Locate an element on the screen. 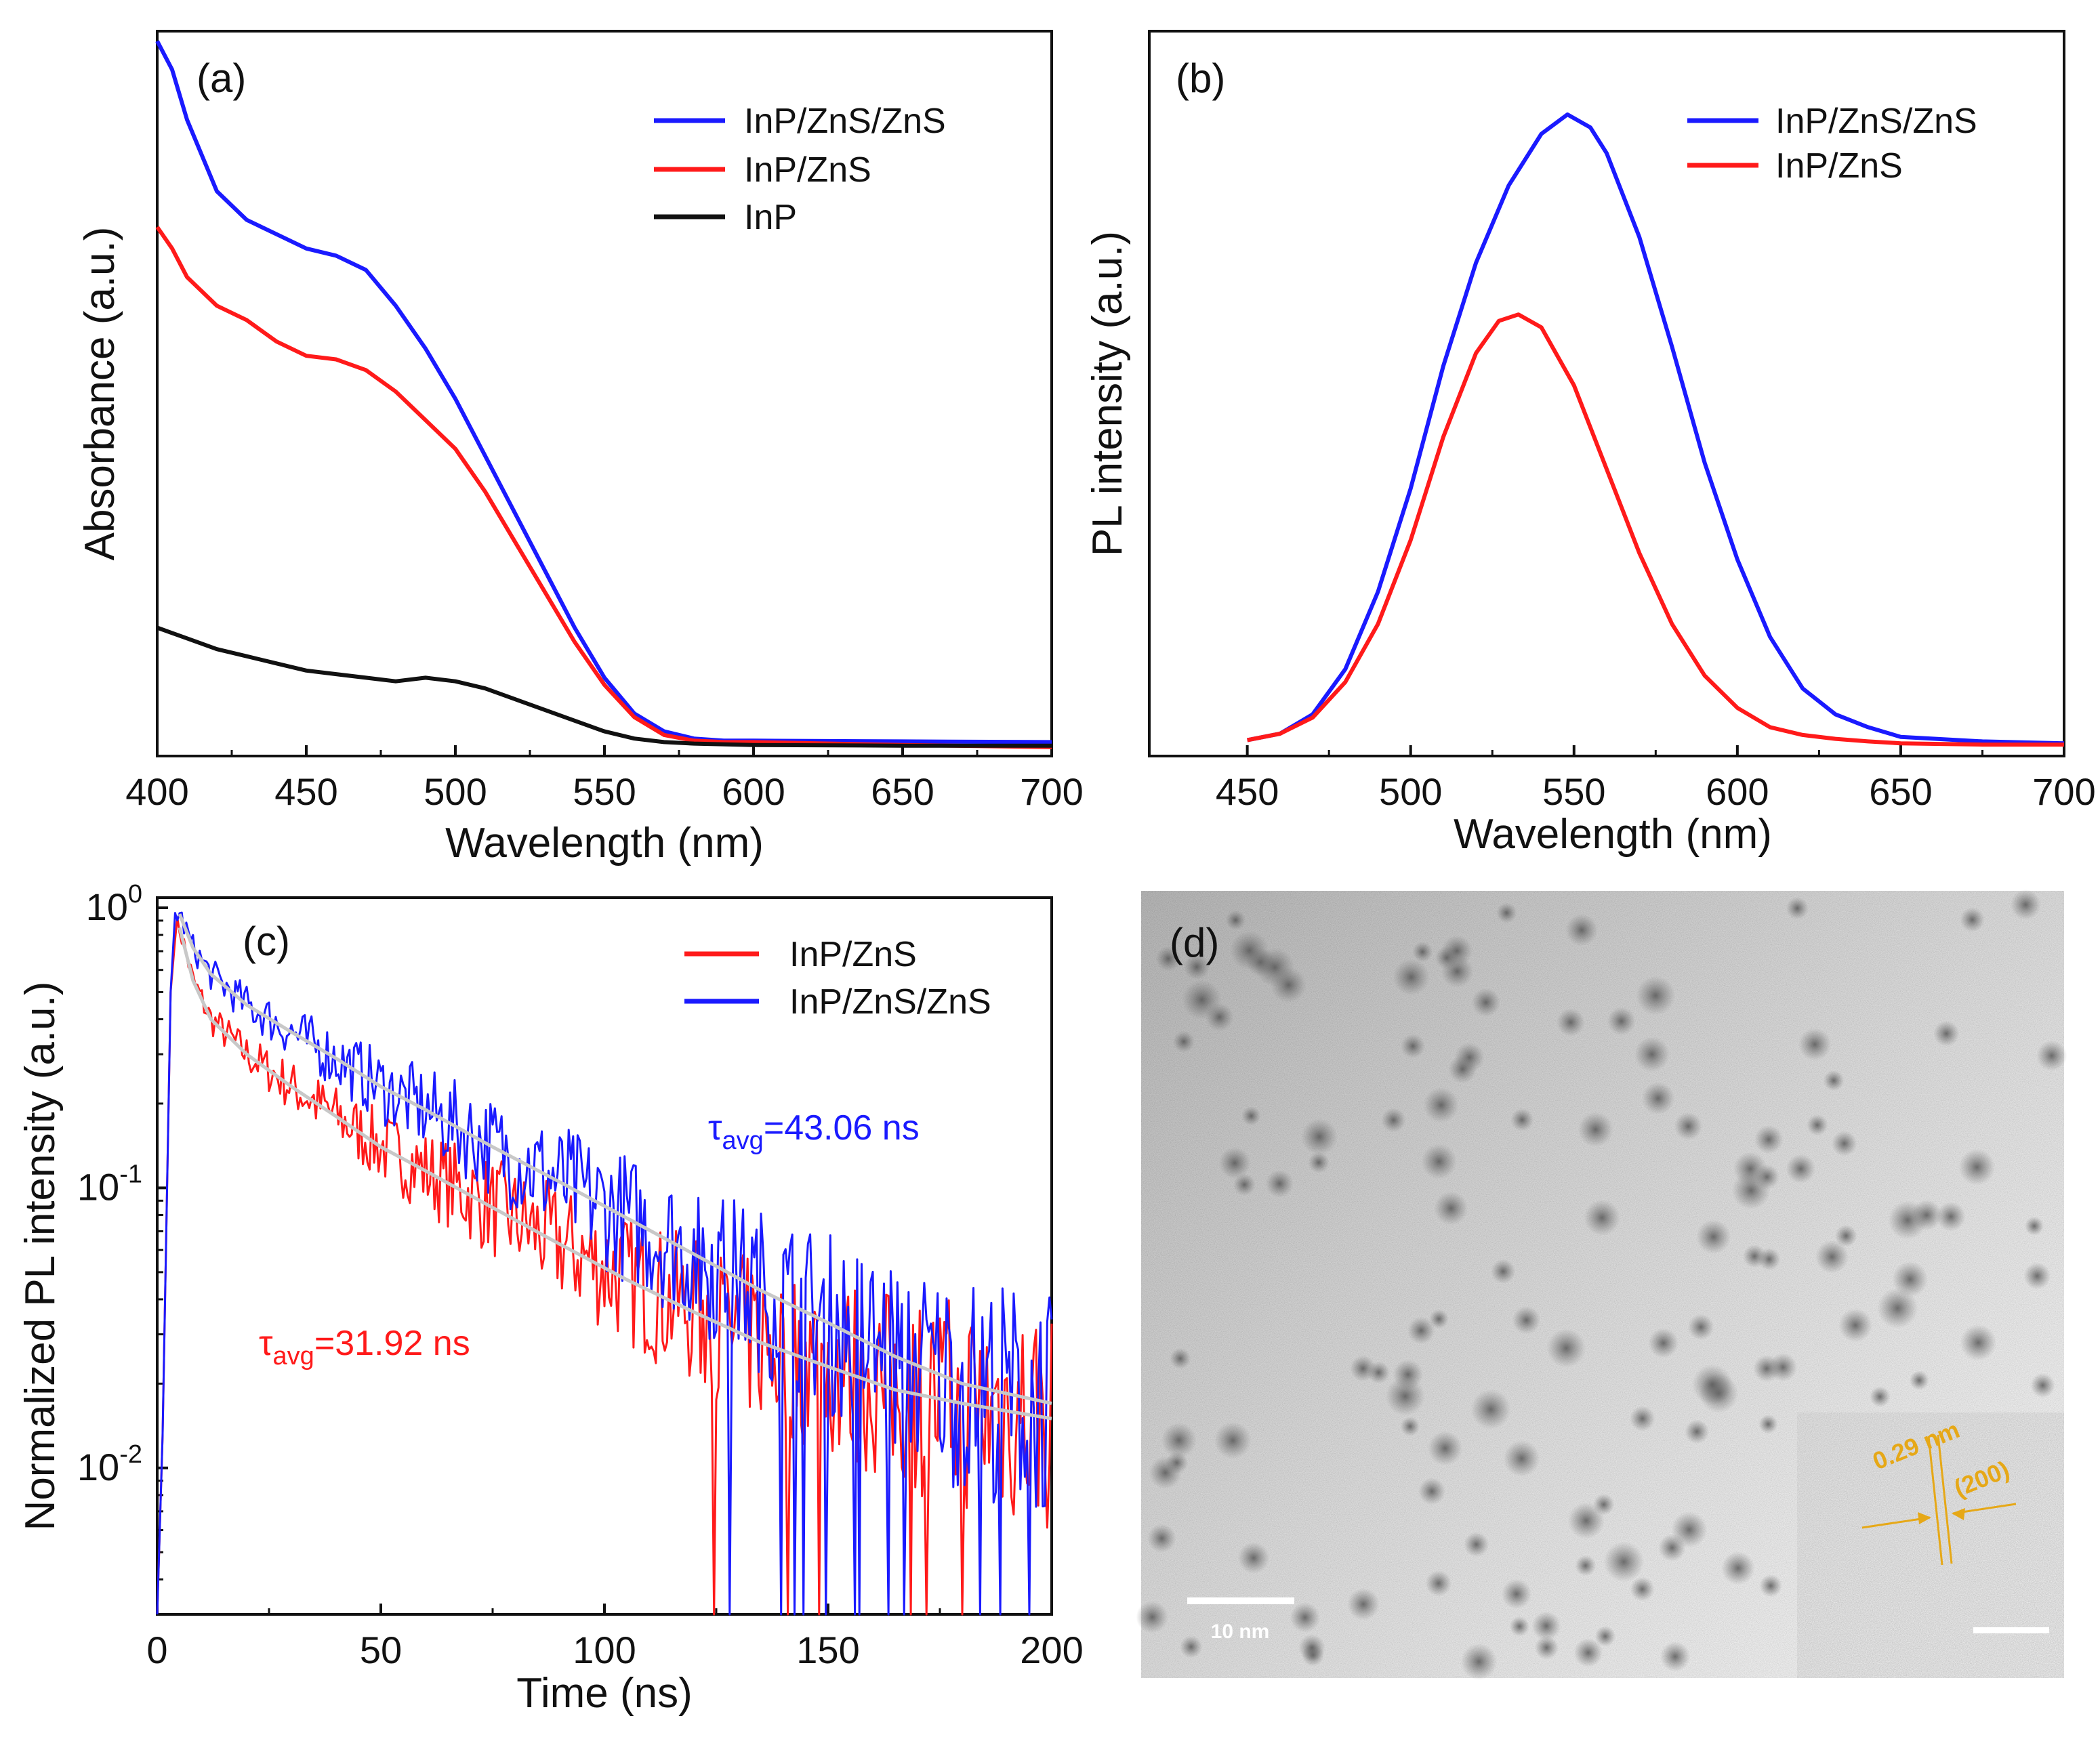  legend-label-b-inp-zns-zns: InP/ZnS/ZnS is located at coordinates (1876, 121).